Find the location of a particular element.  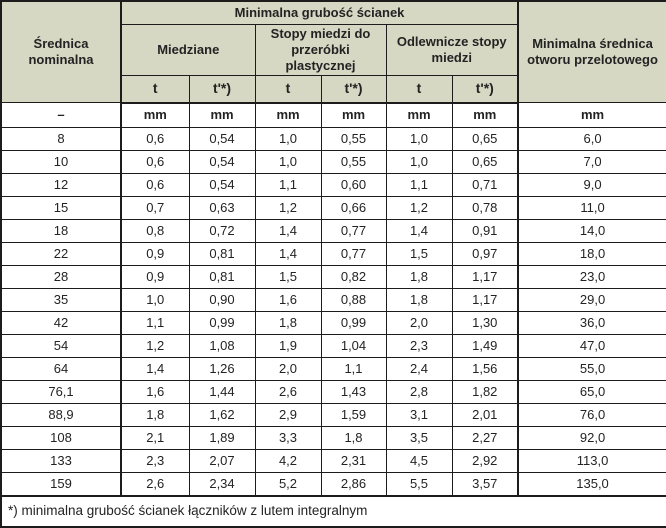

table-row: 15 0,7 0,63 1,2 0,66 1,2 0,78 11,0 is located at coordinates (333, 208).